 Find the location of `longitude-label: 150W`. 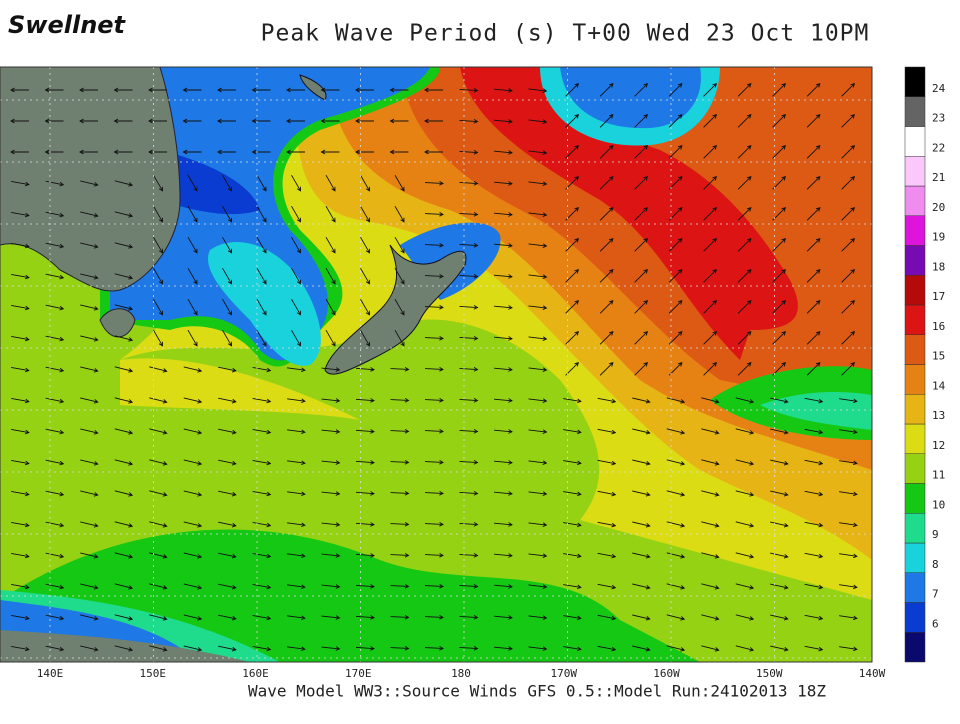

longitude-label: 150W is located at coordinates (769, 673).